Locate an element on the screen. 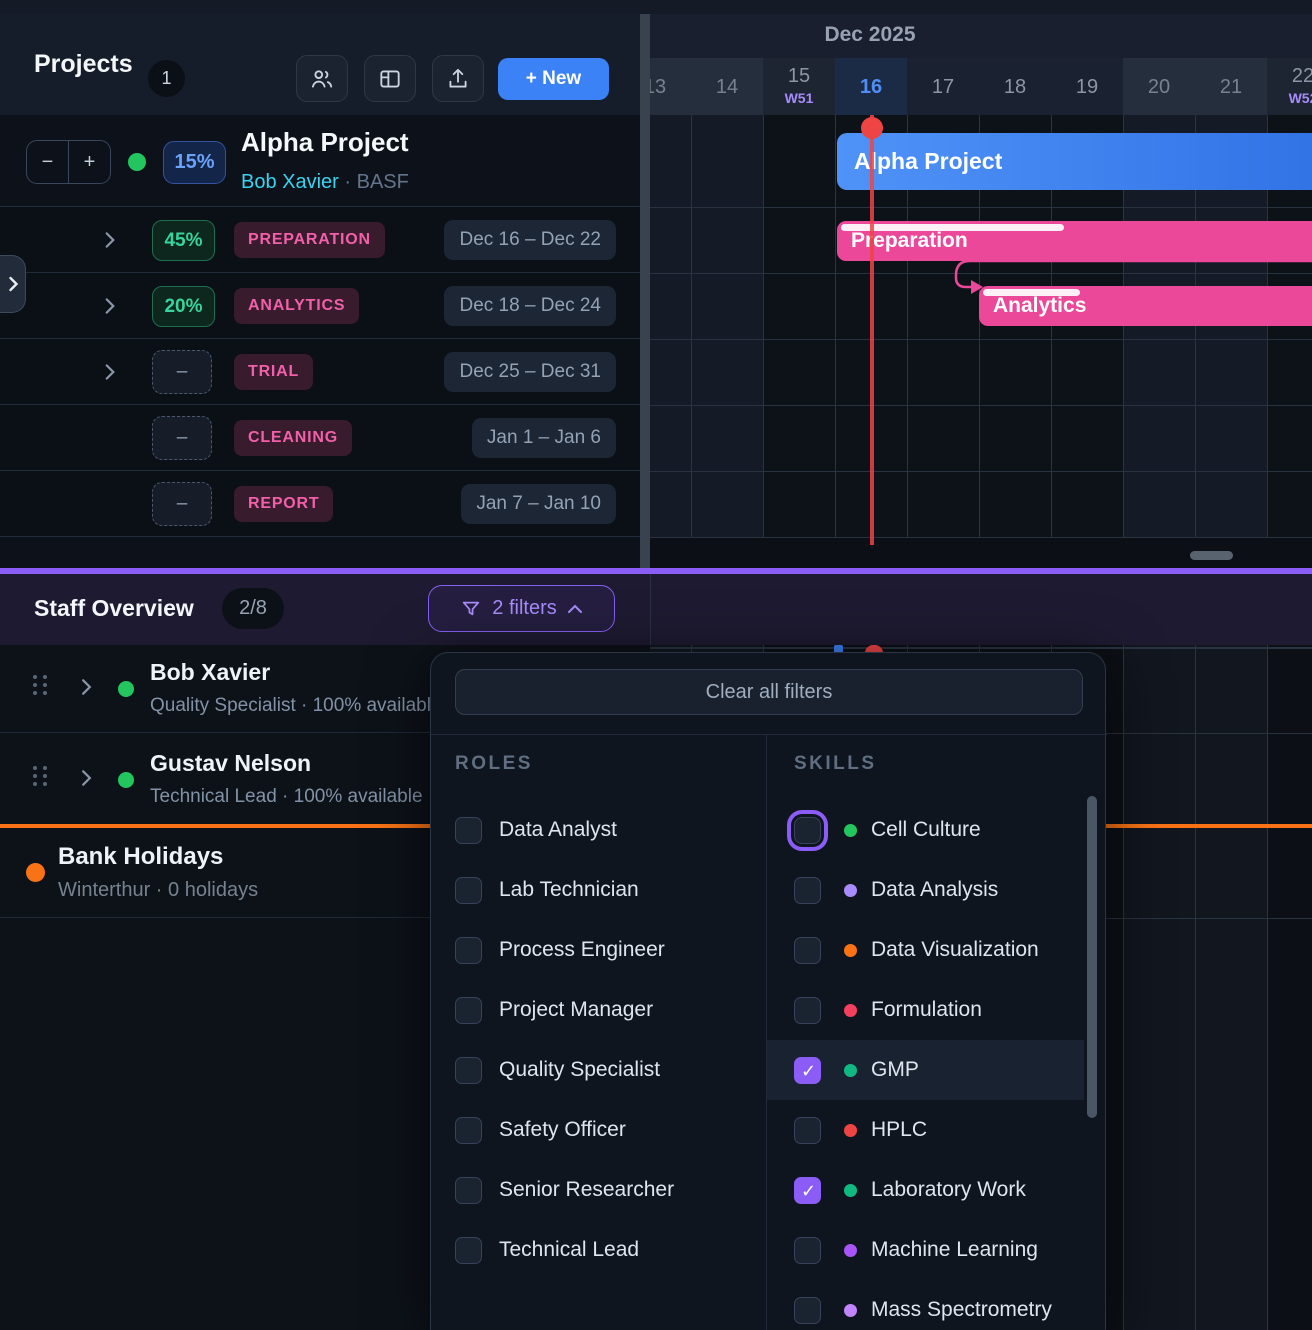  collapse-button: − is located at coordinates (48, 162).